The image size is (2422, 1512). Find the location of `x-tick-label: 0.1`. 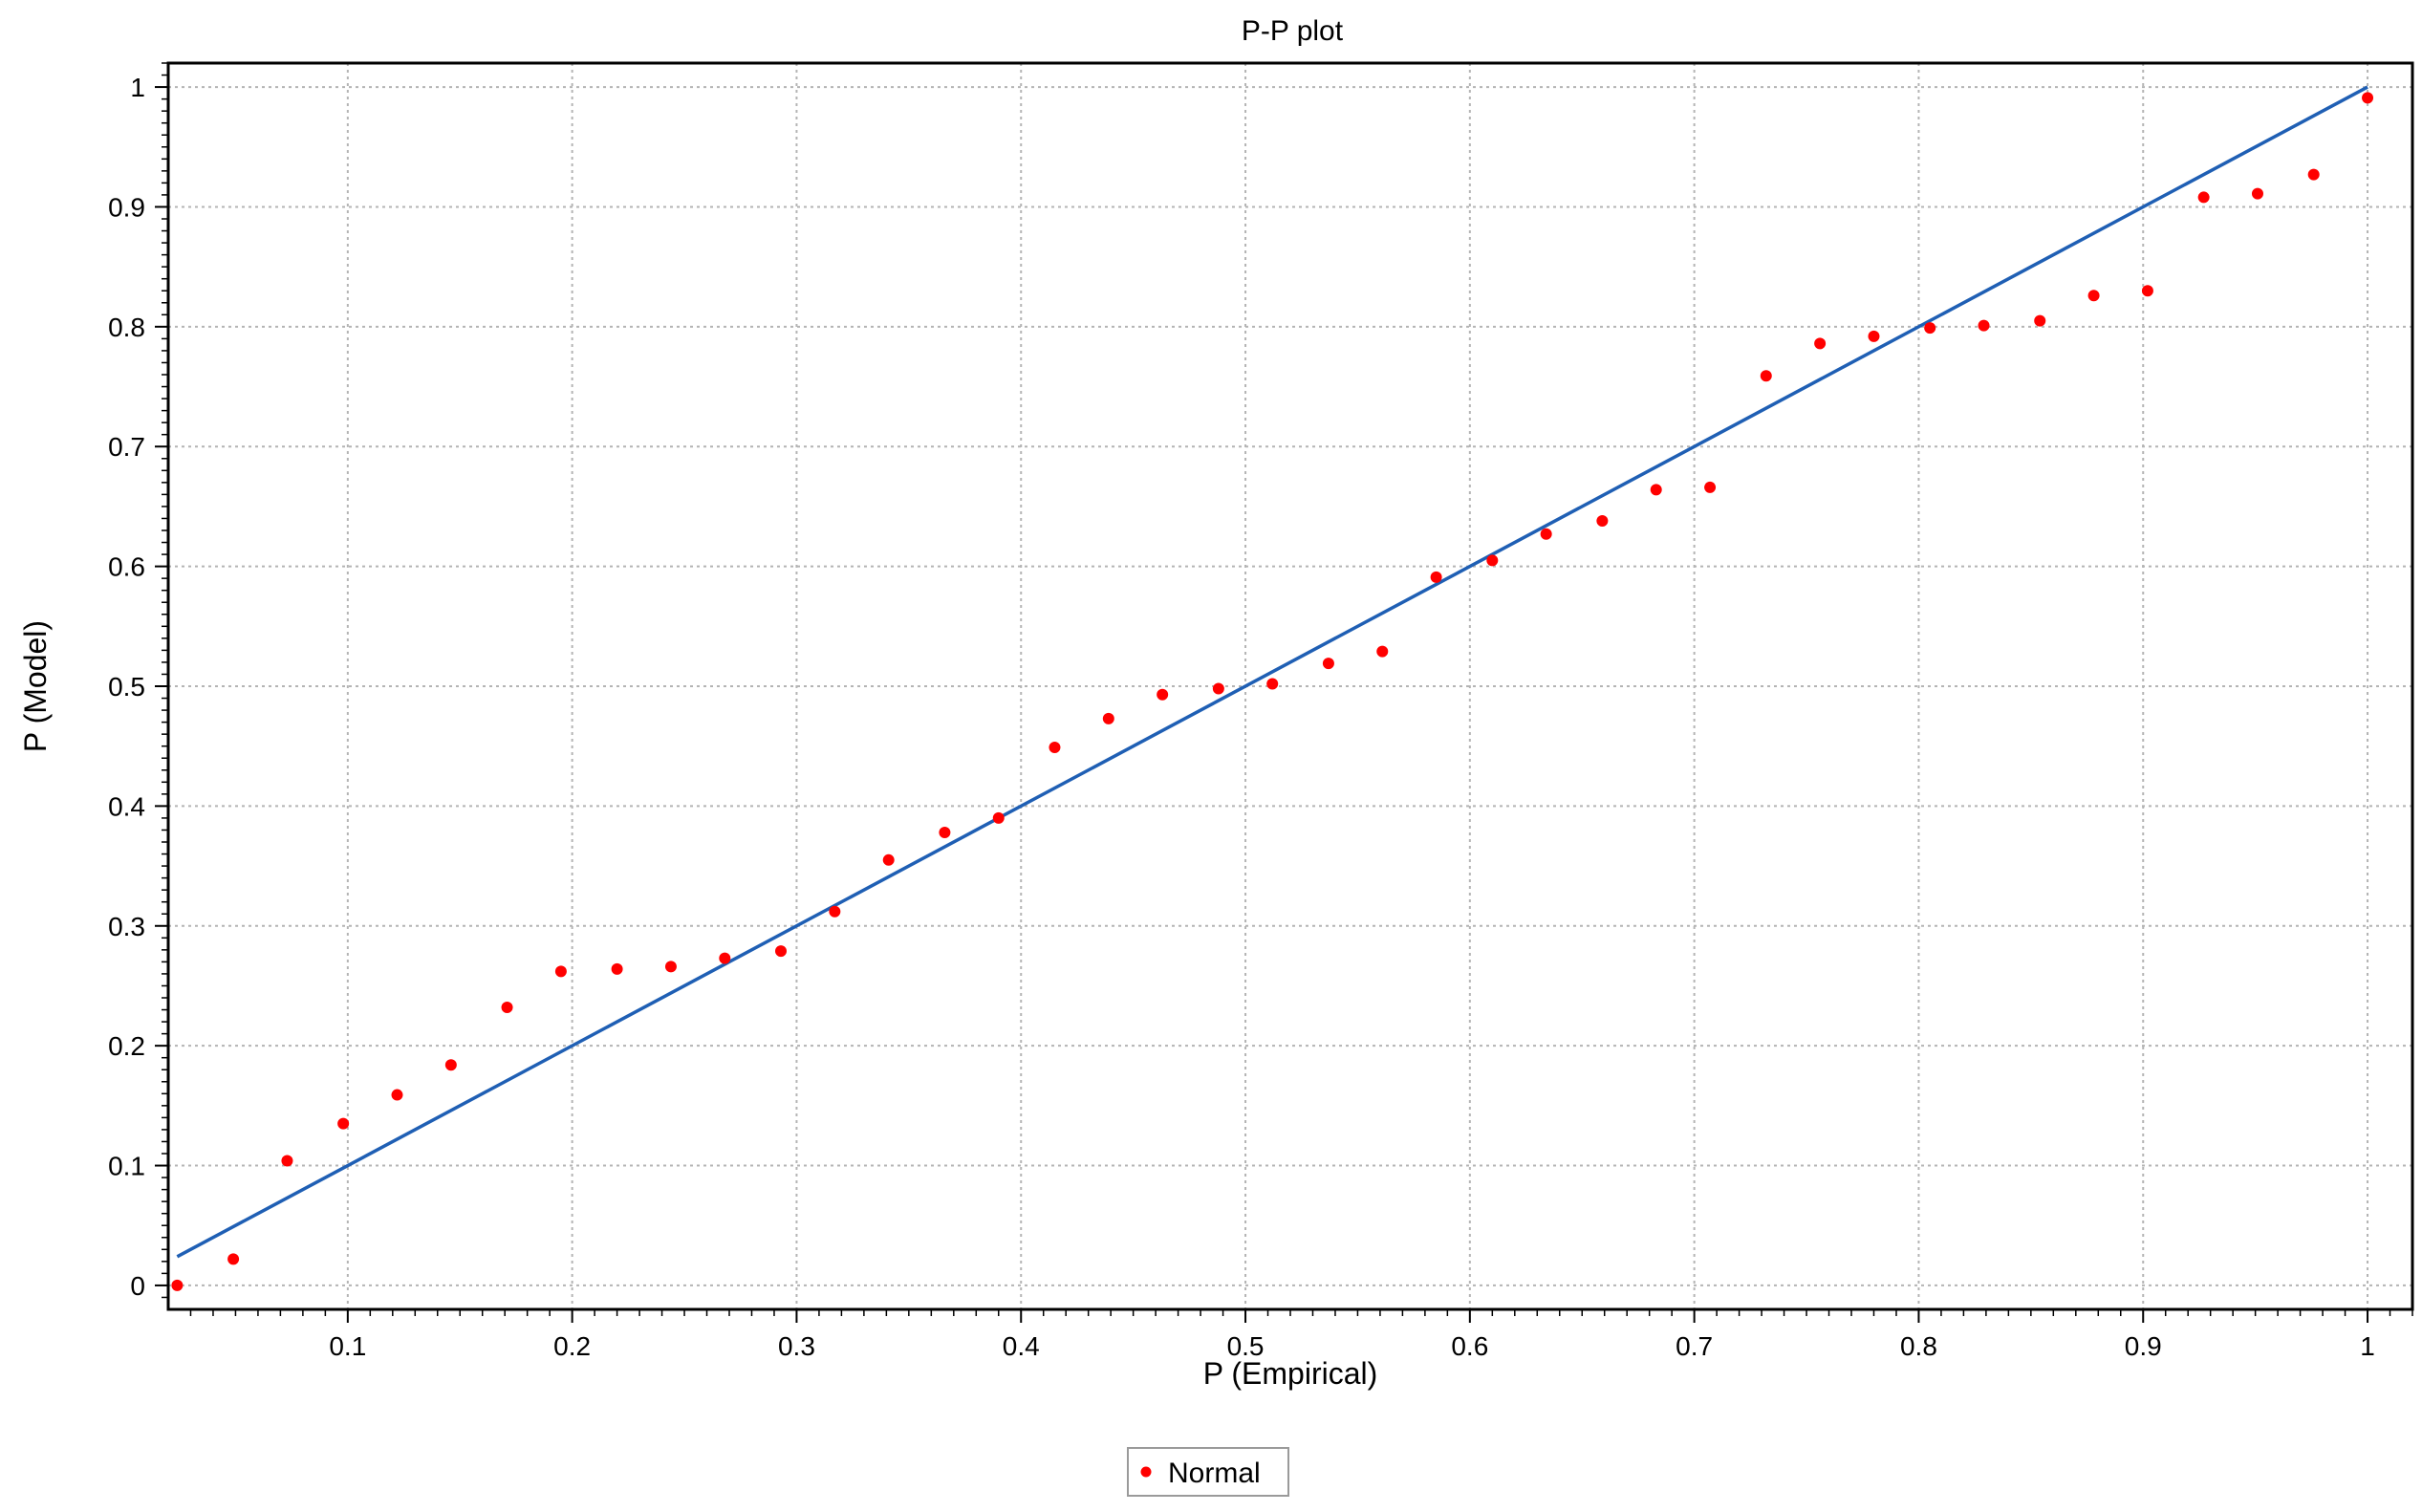

x-tick-label: 0.1 is located at coordinates (347, 1346).